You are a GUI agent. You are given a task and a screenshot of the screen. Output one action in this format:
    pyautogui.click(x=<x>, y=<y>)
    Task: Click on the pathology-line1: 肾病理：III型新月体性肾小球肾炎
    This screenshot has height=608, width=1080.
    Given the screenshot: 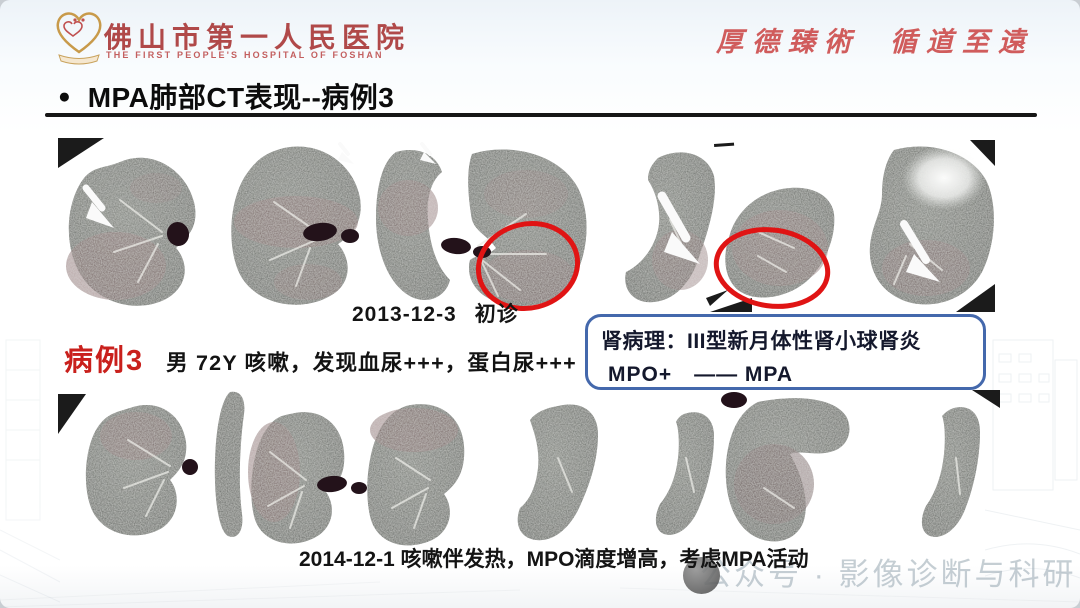 What is the action you would take?
    pyautogui.click(x=761, y=341)
    